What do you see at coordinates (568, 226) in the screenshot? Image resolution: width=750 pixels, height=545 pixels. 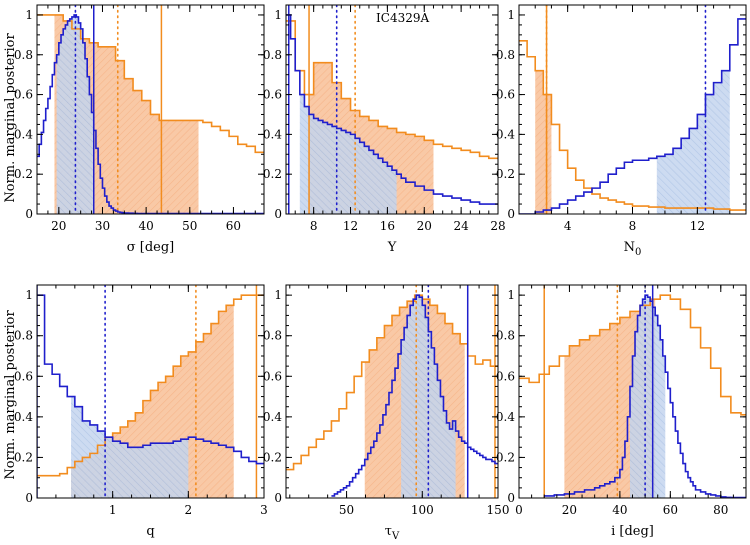 I see `x-tick-label: 4` at bounding box center [568, 226].